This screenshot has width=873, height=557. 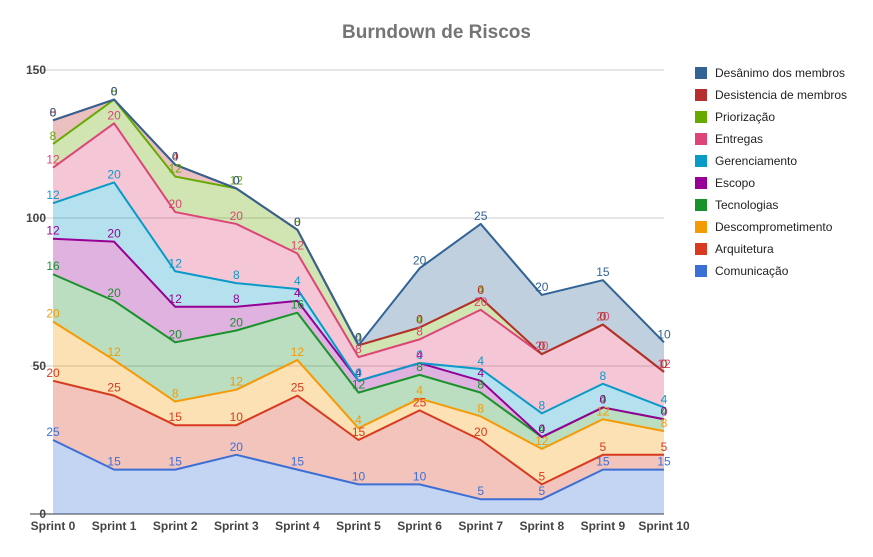 What do you see at coordinates (747, 205) in the screenshot?
I see `legend-label: Tecnologias` at bounding box center [747, 205].